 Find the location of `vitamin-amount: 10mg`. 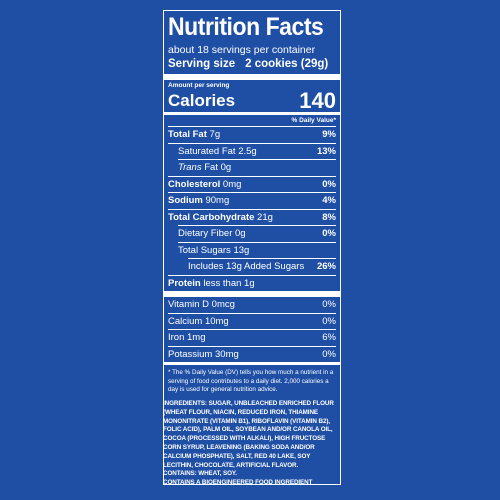

vitamin-amount: 10mg is located at coordinates (216, 321).